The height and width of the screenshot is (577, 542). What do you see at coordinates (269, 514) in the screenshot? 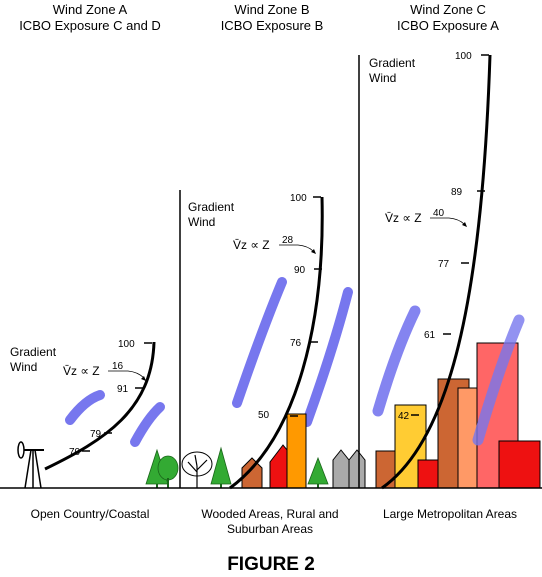
I see `zone-b-caption-line1: Wooded Areas, Rural and` at bounding box center [269, 514].